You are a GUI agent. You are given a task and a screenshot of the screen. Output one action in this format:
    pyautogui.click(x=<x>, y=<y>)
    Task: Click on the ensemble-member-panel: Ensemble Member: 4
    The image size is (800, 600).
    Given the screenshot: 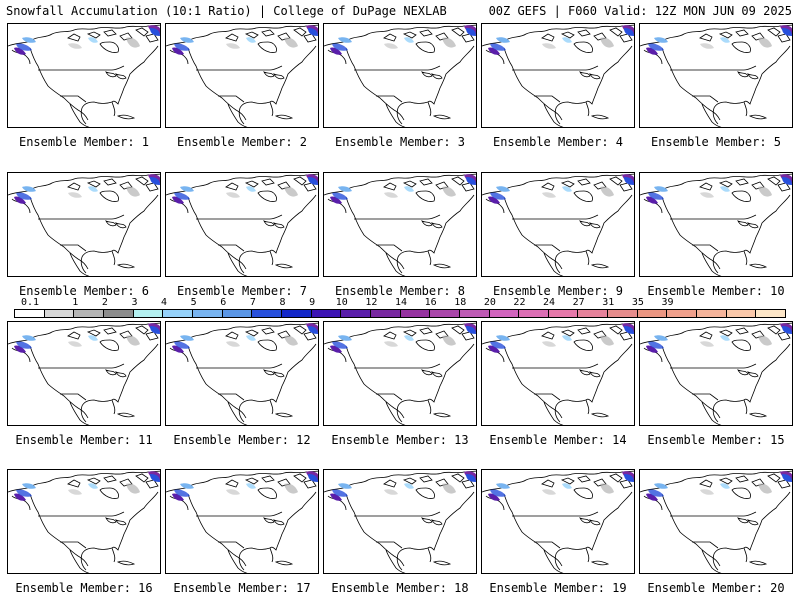 What is the action you would take?
    pyautogui.click(x=558, y=86)
    